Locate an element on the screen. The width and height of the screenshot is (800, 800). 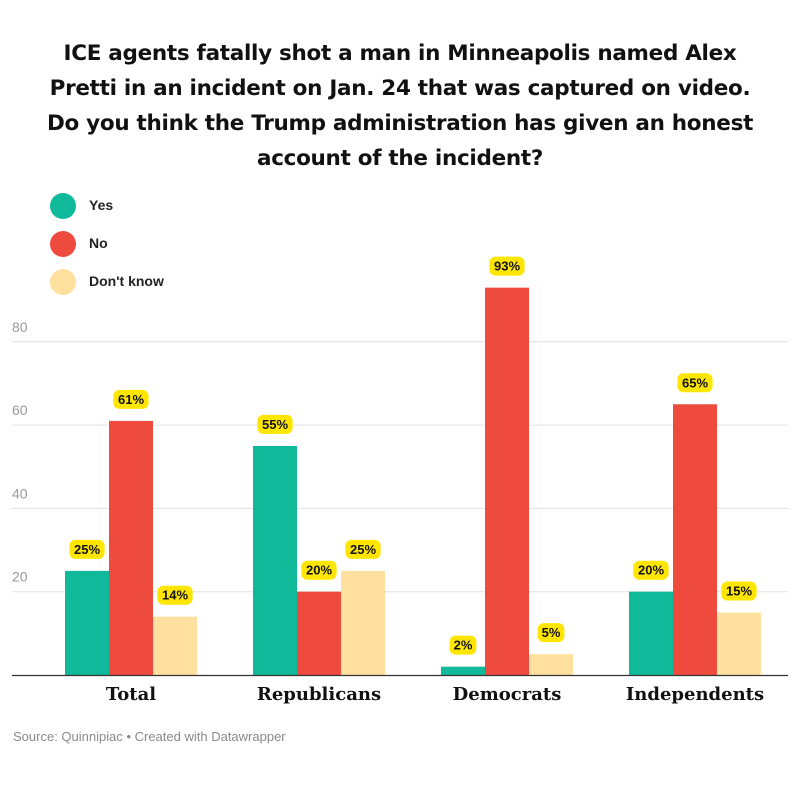
data-label: 15% is located at coordinates (739, 591).